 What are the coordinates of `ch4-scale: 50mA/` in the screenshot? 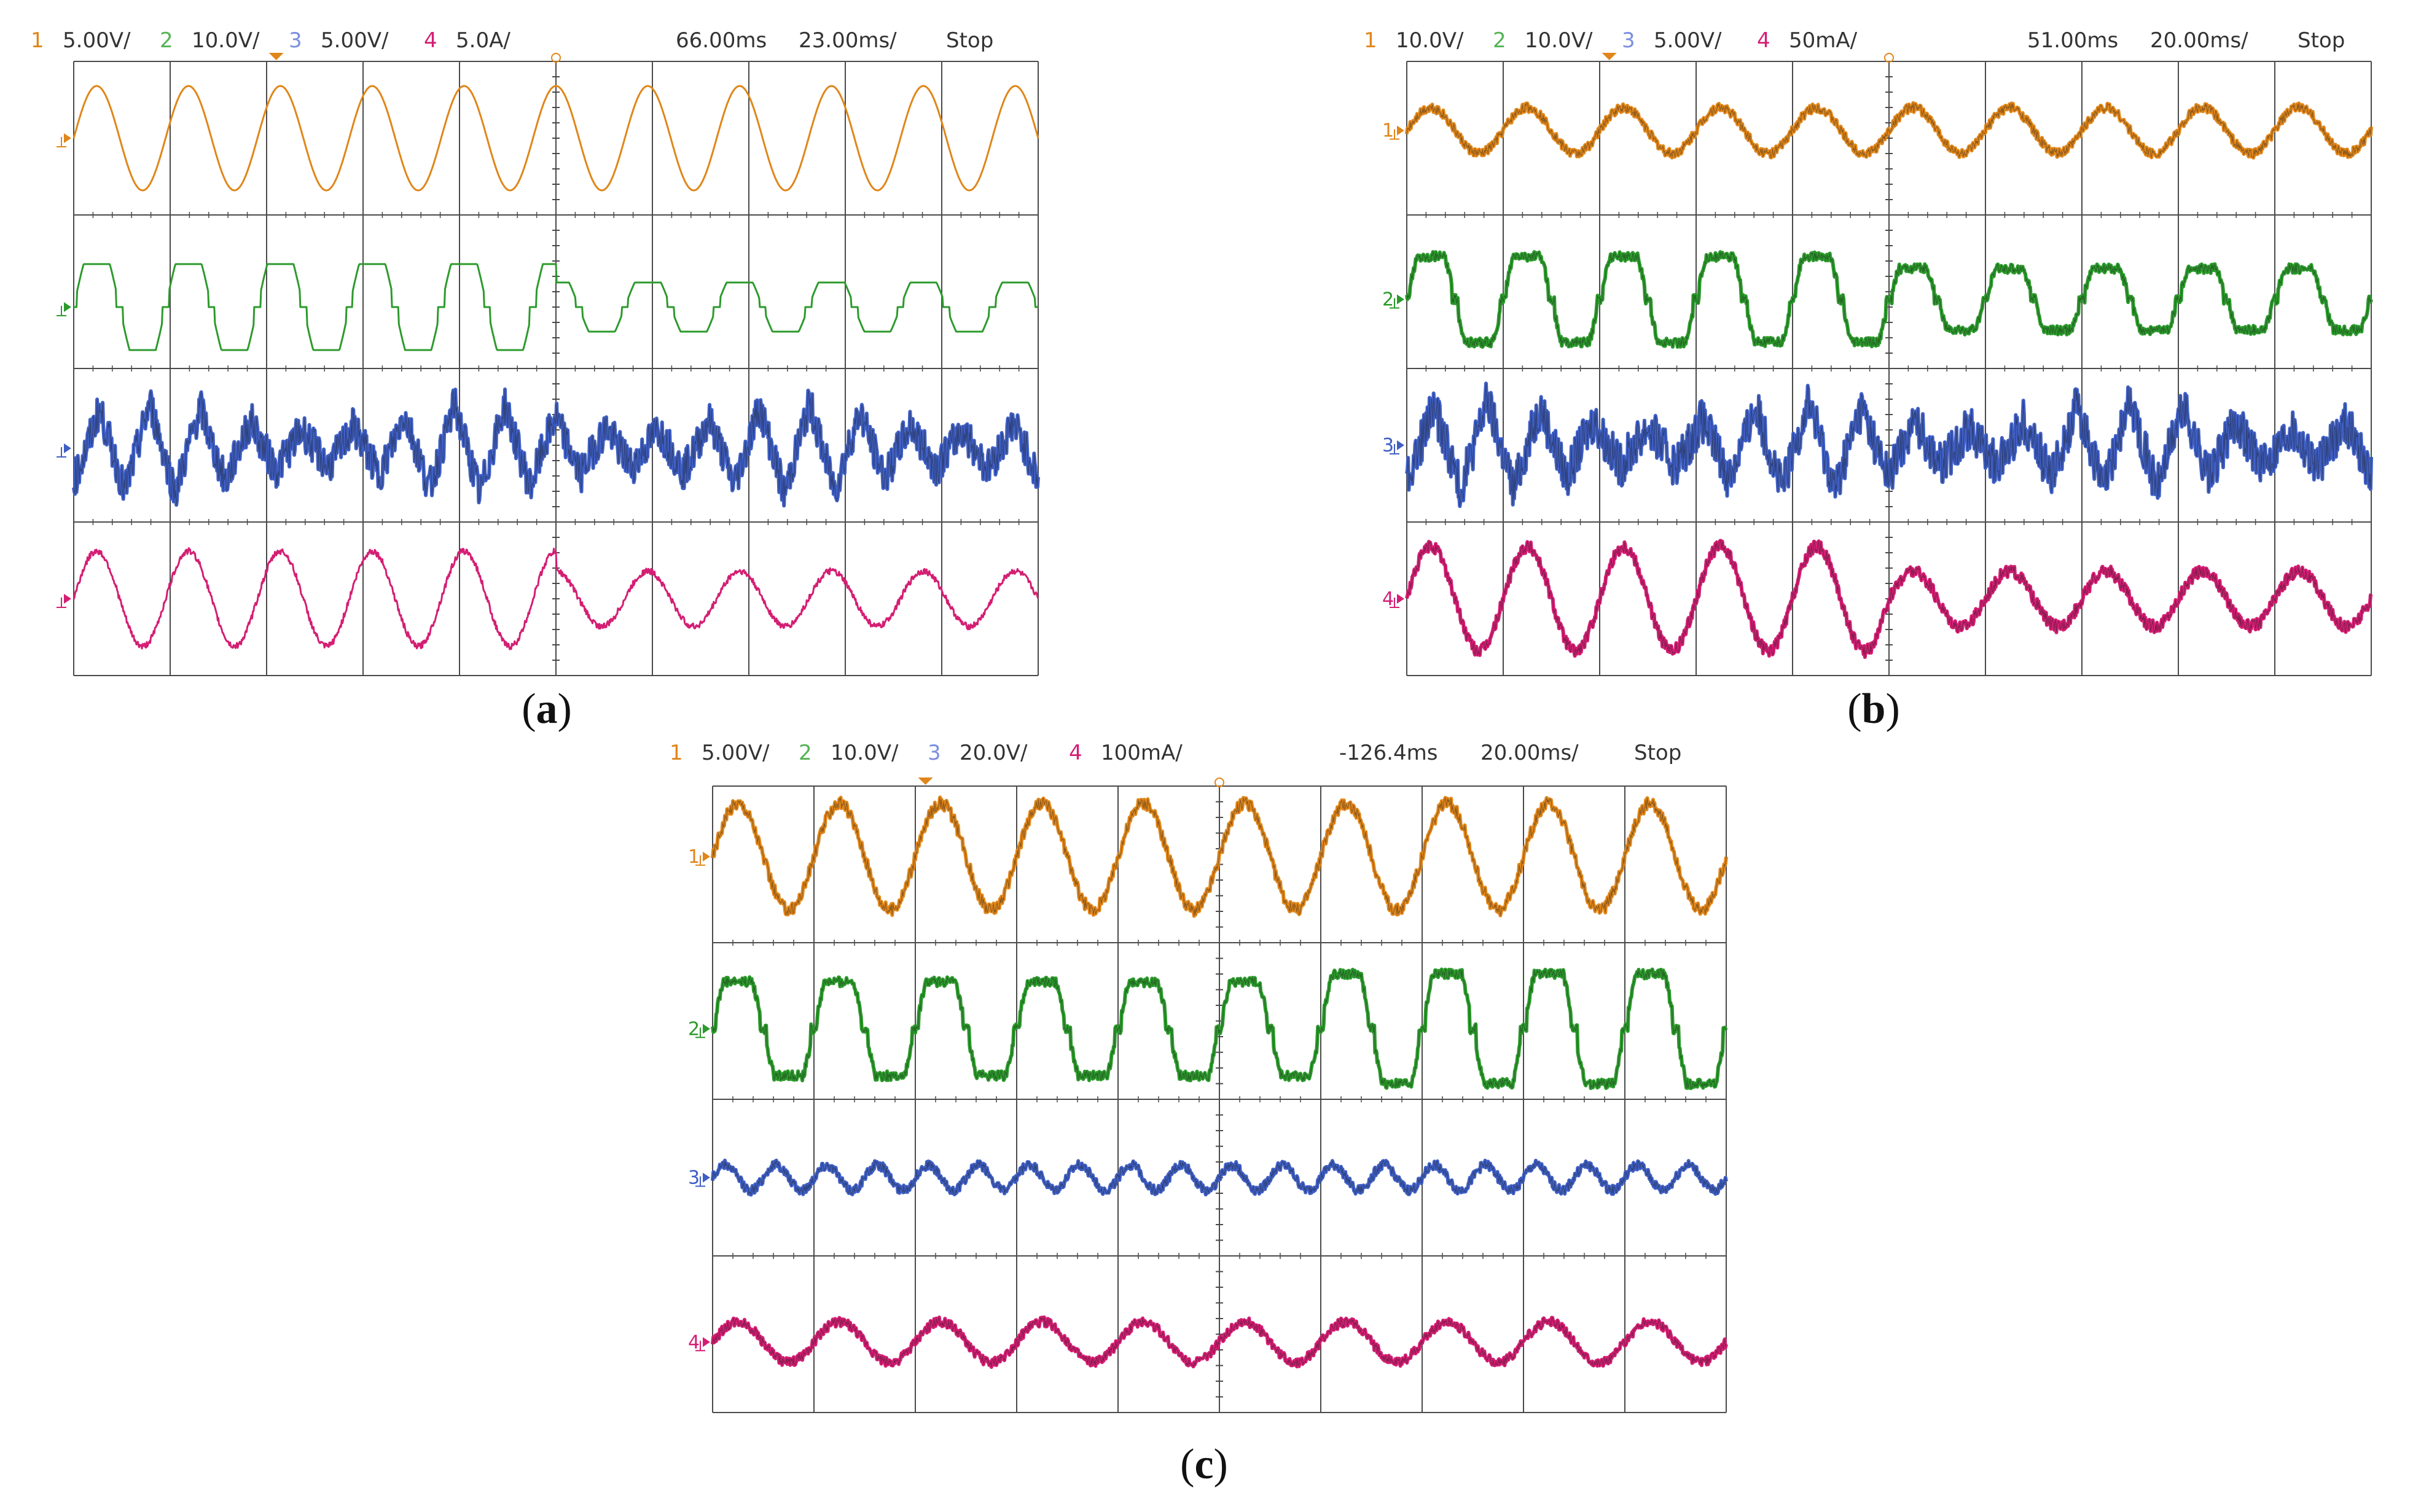 It's located at (1823, 40).